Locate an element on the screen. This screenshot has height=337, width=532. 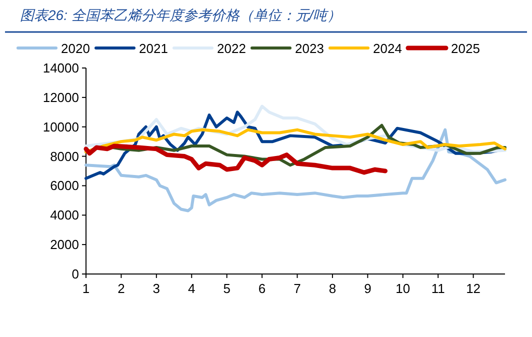
y-tick-label: 10000 is located at coordinates (60, 126).